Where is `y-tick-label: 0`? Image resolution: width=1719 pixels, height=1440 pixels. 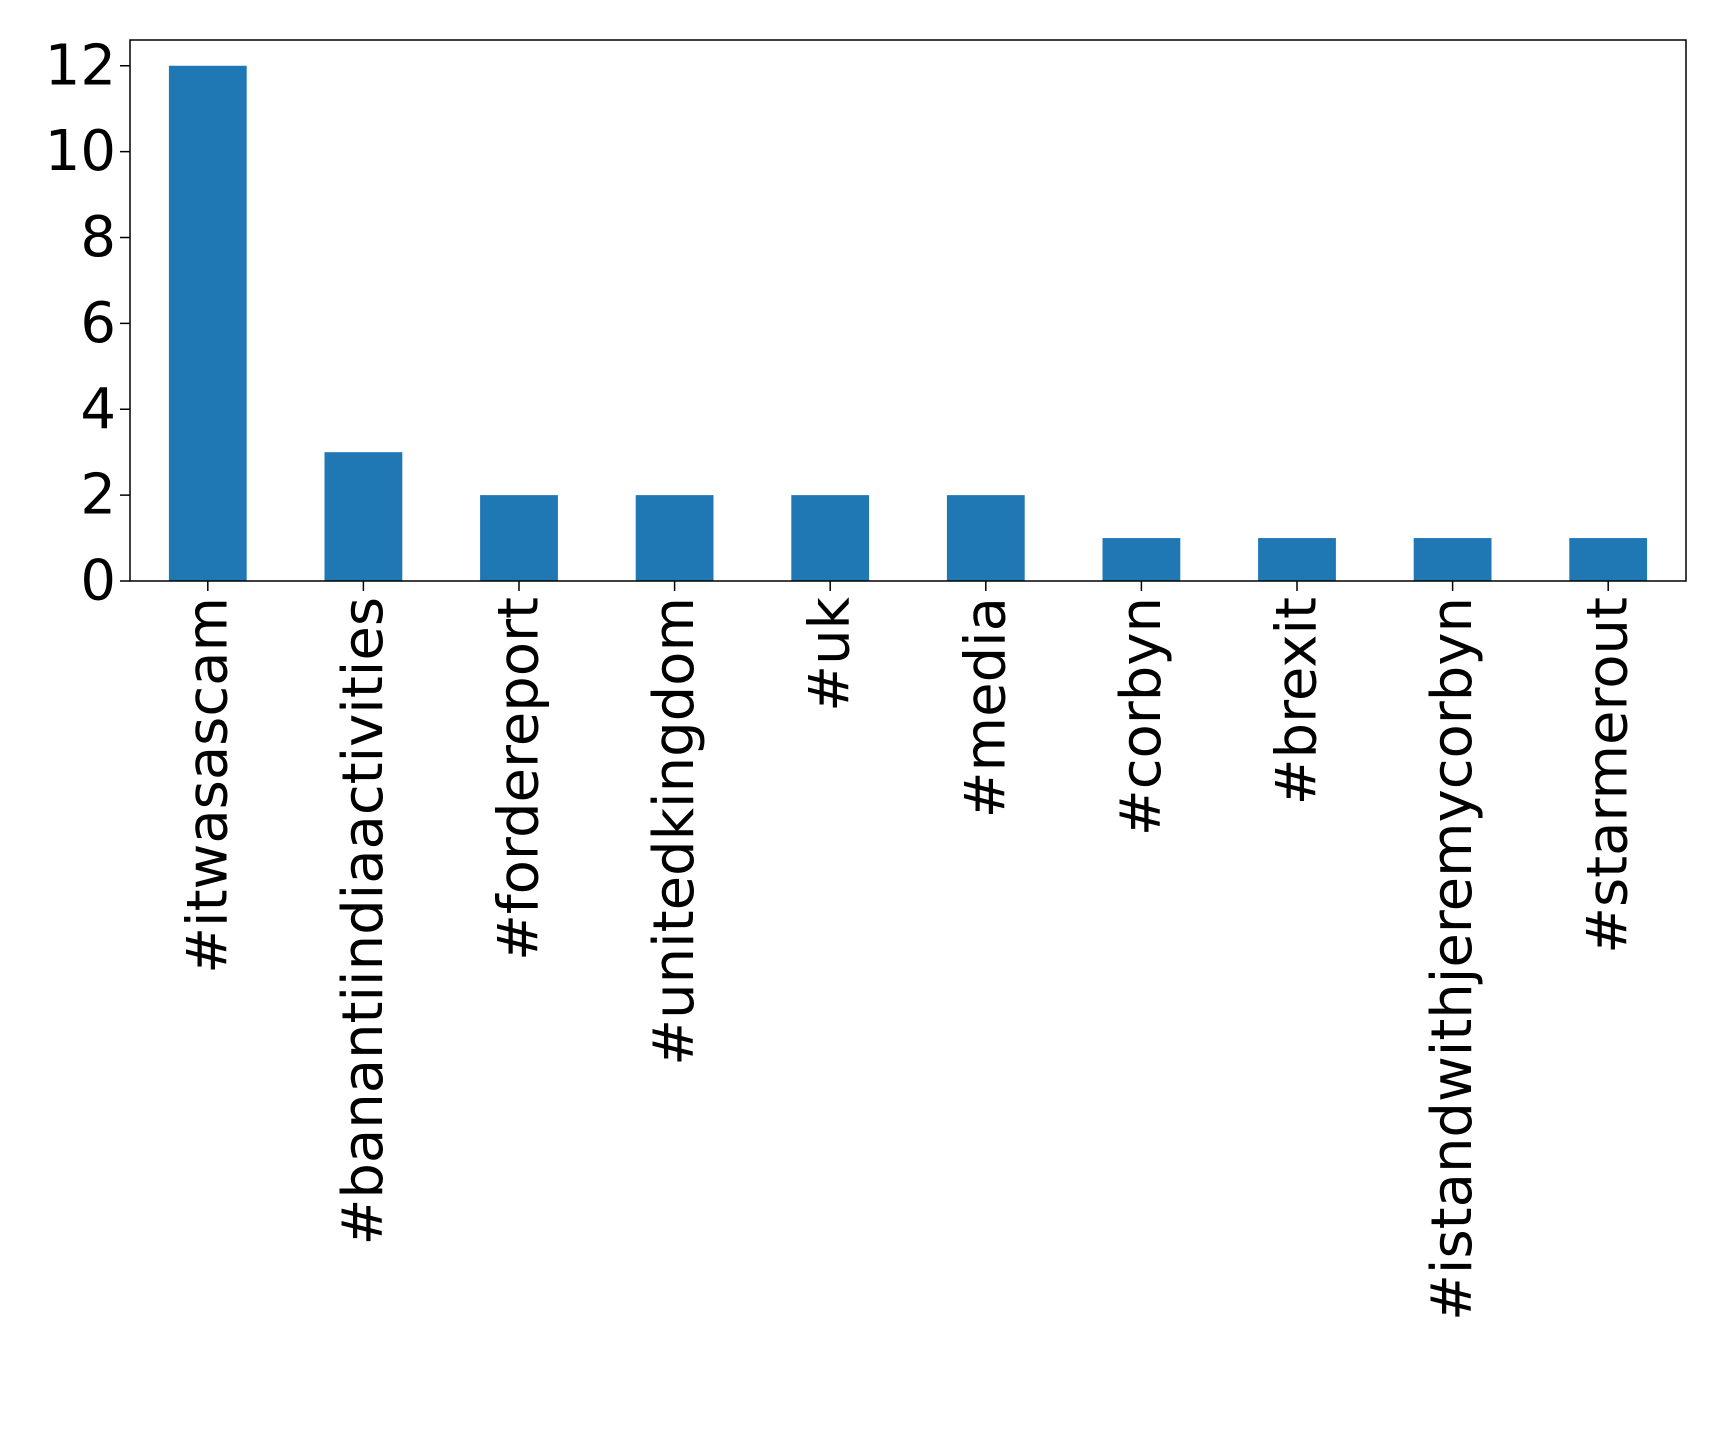
y-tick-label: 0 is located at coordinates (98, 581).